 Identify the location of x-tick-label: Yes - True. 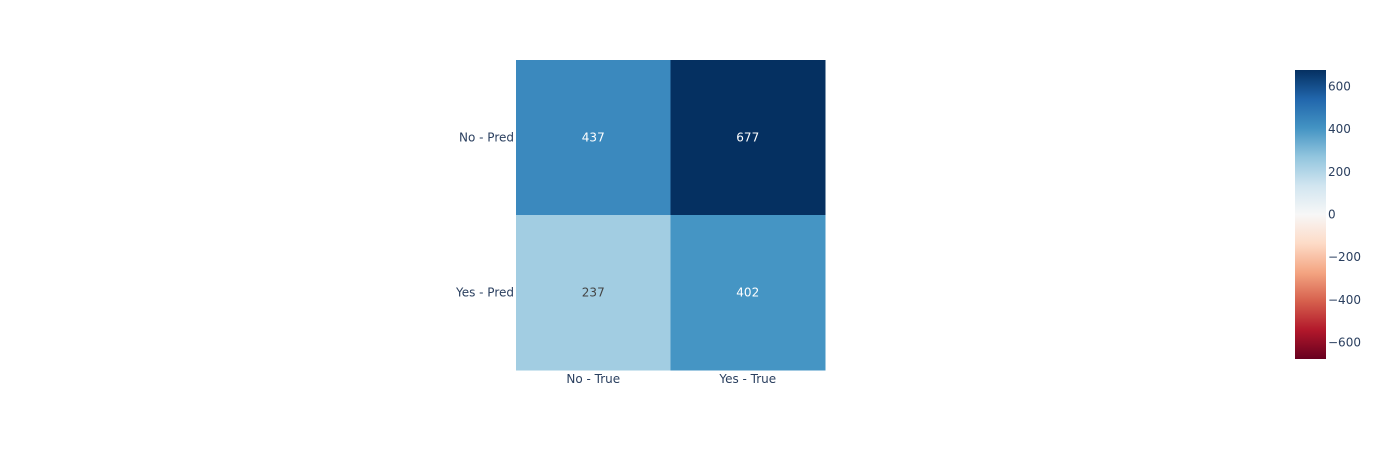
(747, 379).